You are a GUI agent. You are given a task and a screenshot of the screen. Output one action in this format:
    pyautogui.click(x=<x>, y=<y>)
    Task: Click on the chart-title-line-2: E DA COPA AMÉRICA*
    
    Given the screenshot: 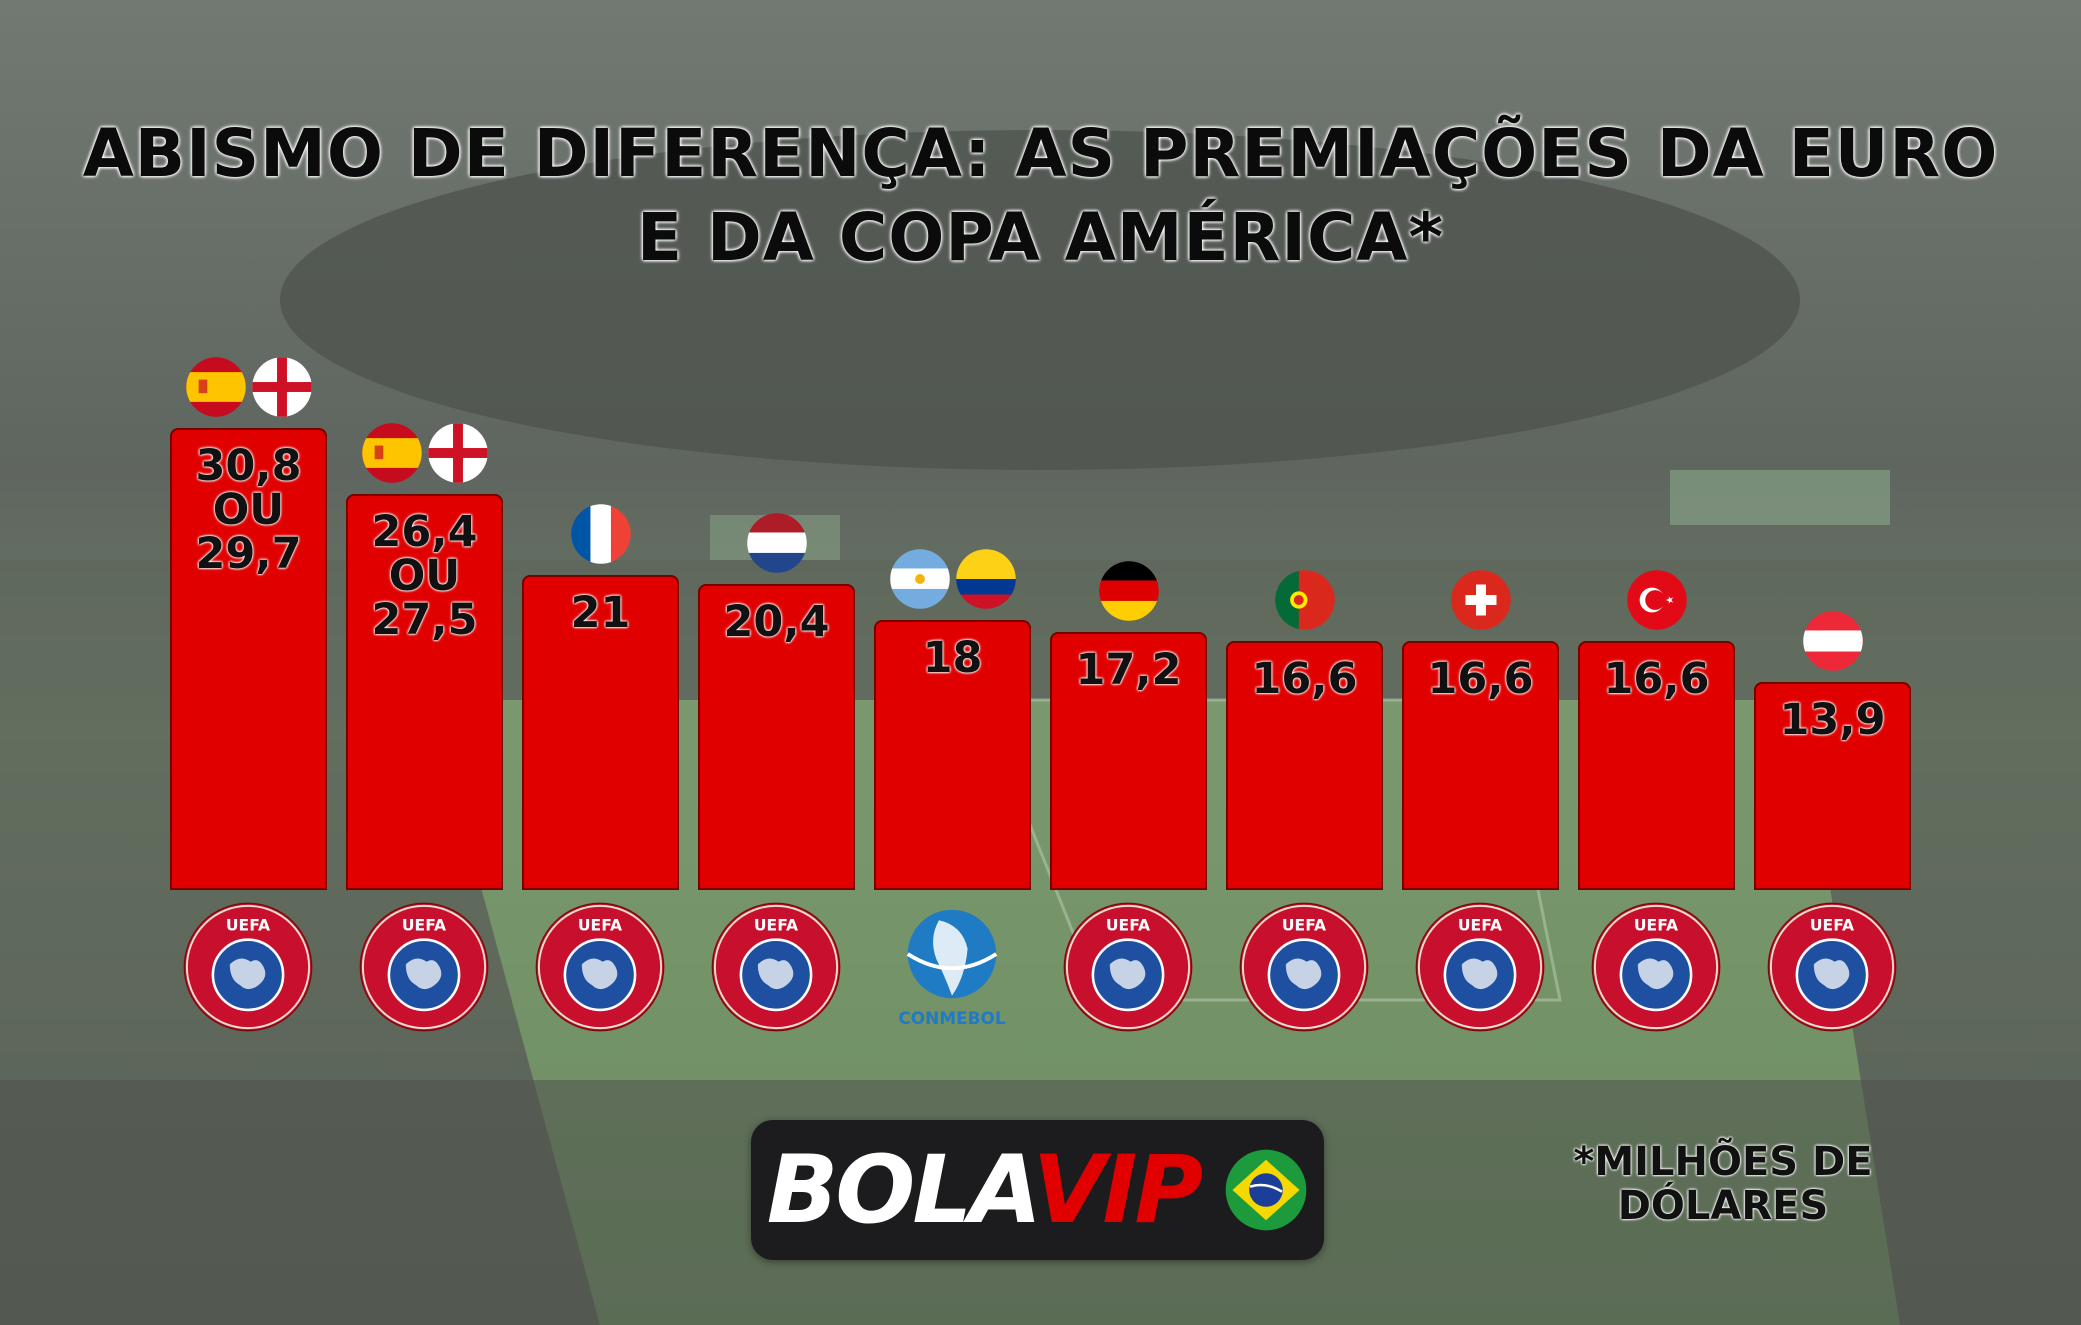 What is the action you would take?
    pyautogui.click(x=1040, y=237)
    